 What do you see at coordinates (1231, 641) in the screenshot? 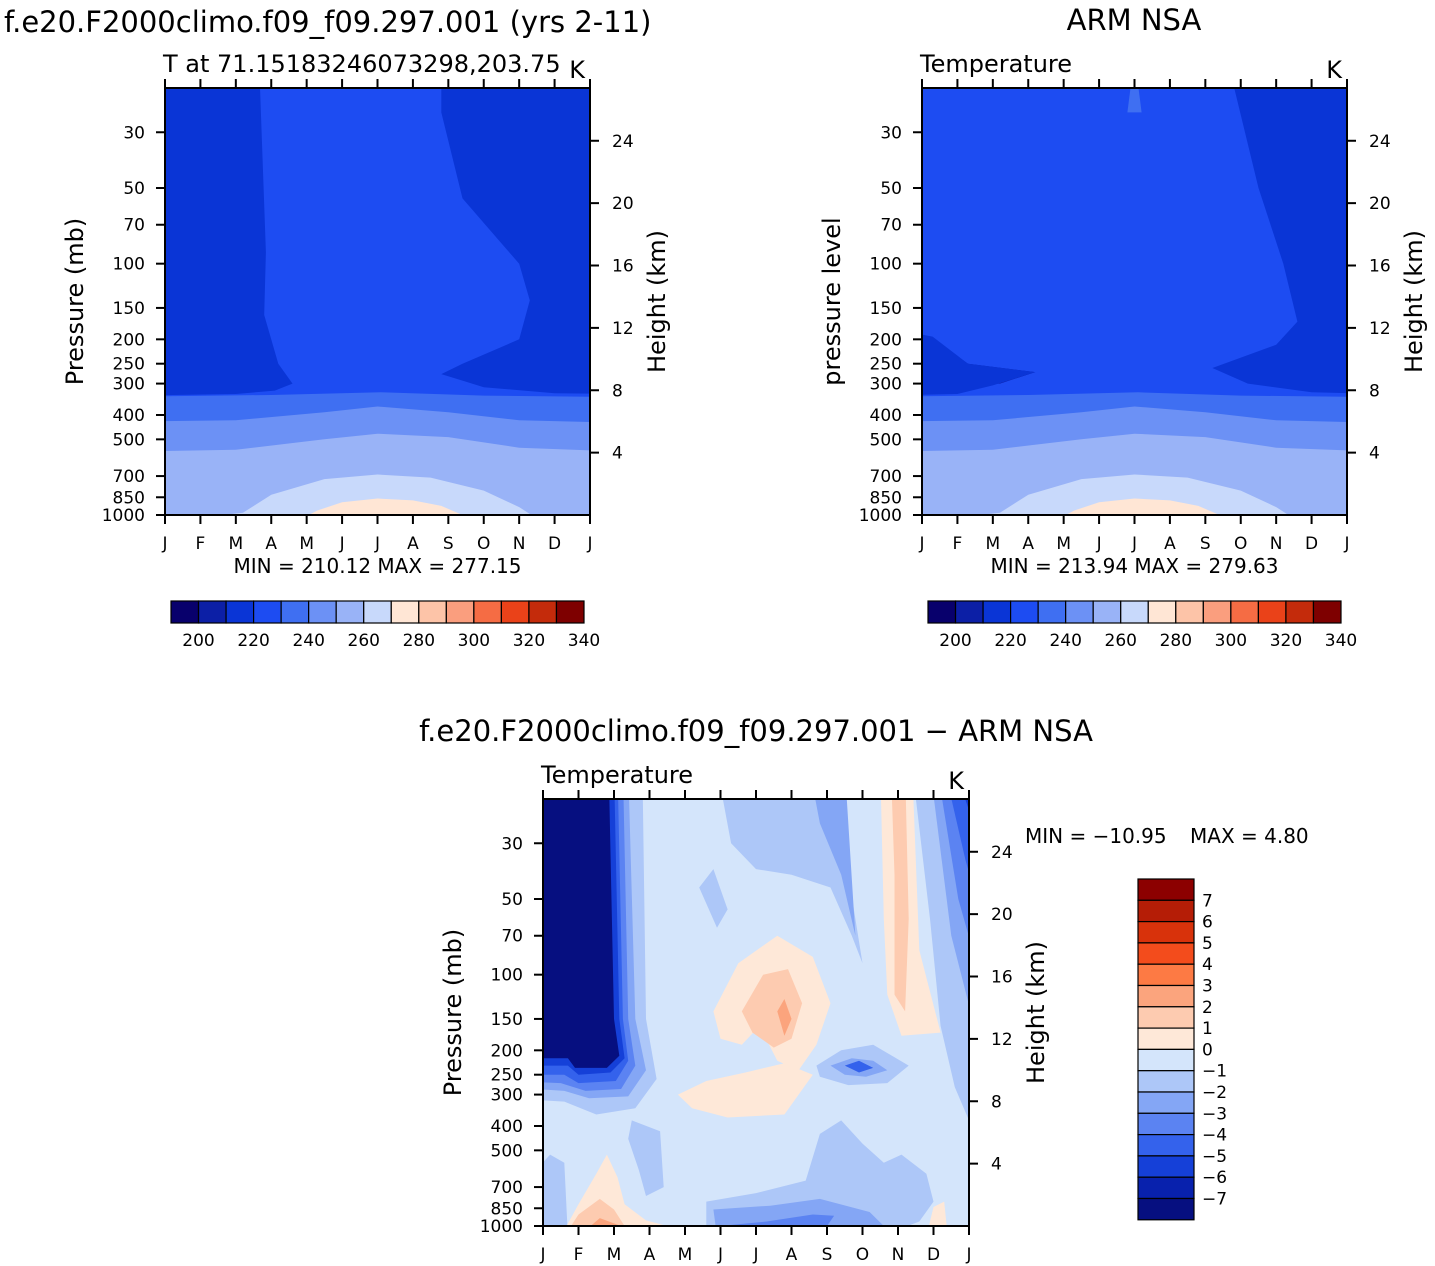
I see `panel1-colorbar-label: 300` at bounding box center [1231, 641].